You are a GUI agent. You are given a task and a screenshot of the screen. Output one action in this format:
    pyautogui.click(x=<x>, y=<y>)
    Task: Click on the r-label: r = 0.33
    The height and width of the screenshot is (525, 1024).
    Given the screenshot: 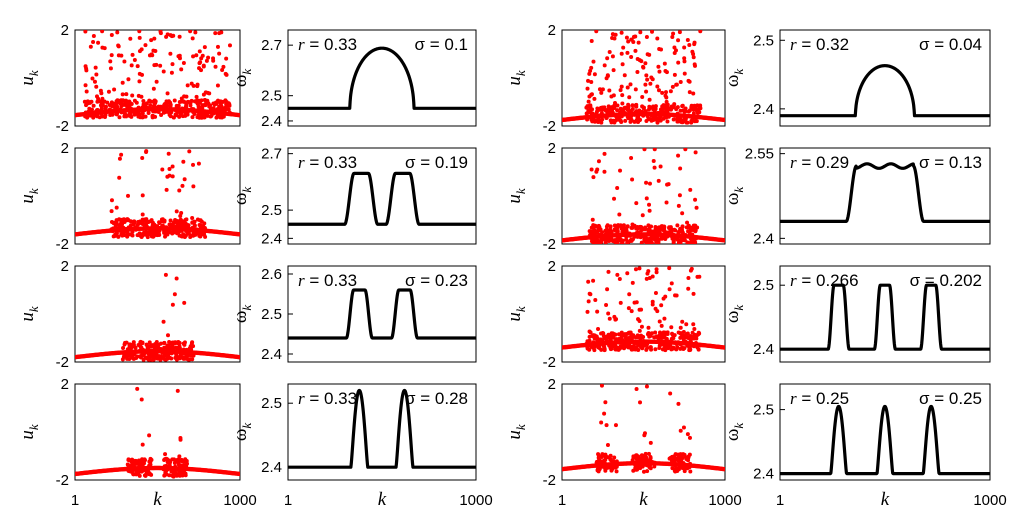 What is the action you would take?
    pyautogui.click(x=327, y=280)
    